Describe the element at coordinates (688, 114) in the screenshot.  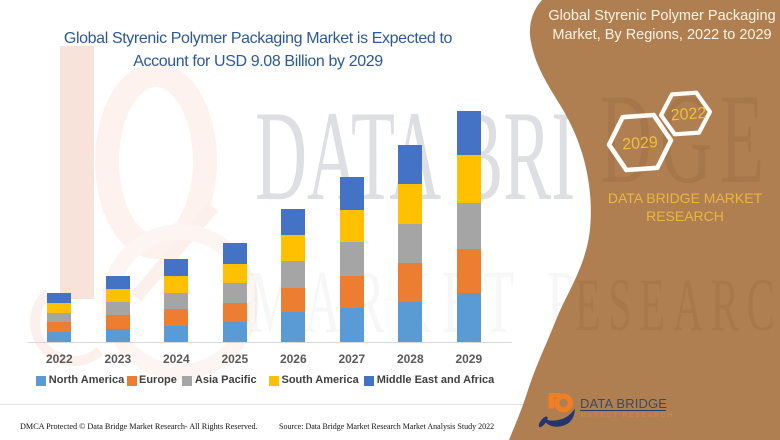
I see `svg-text: 2022` at that location.